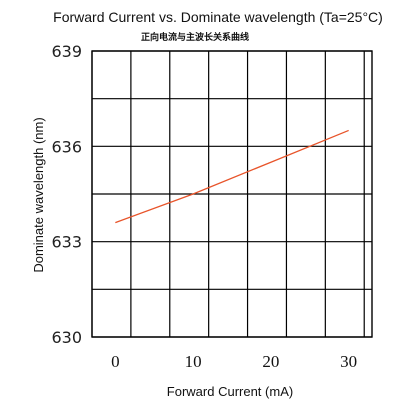 The width and height of the screenshot is (403, 405). Describe the element at coordinates (230, 391) in the screenshot. I see `x-axis-label: Forward Current (mA)` at that location.